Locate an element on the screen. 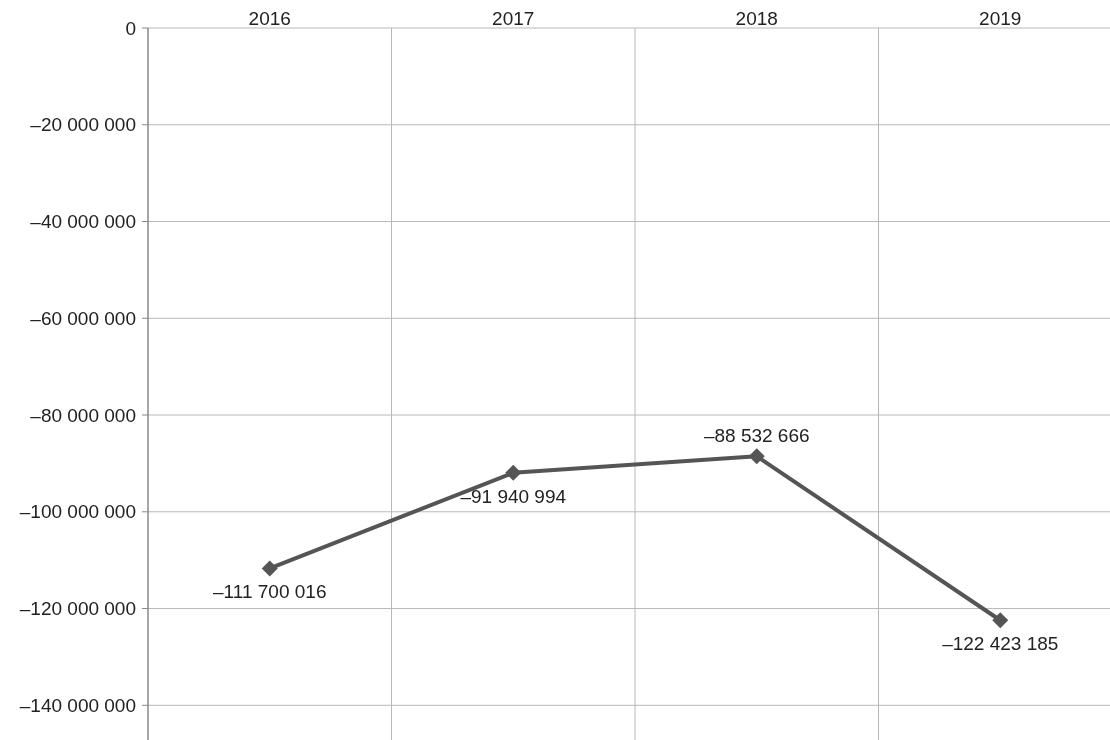  x-tick-label: 2018 is located at coordinates (756, 18).